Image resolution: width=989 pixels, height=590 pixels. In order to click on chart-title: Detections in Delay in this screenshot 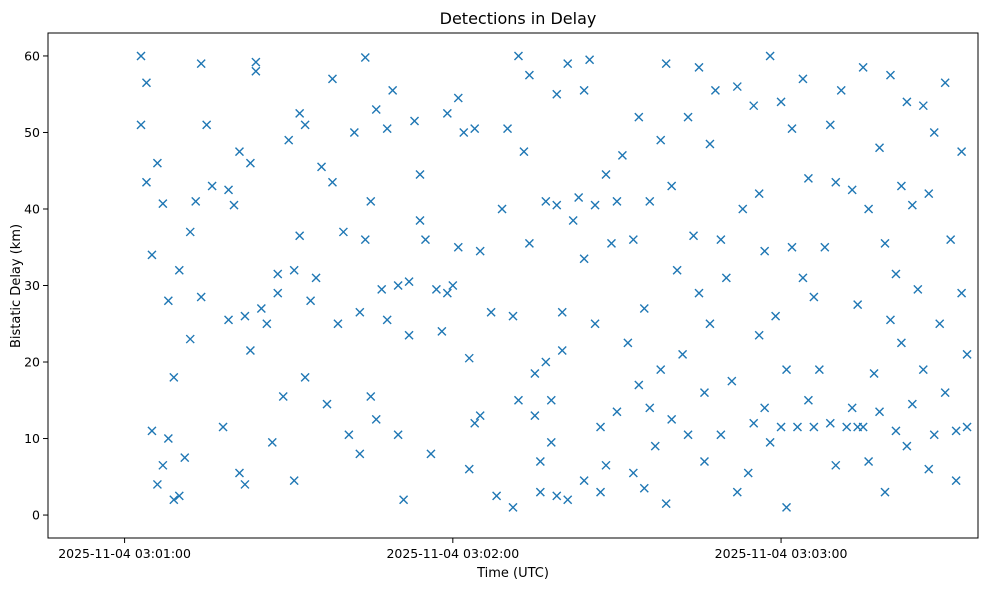, I will do `click(518, 18)`.